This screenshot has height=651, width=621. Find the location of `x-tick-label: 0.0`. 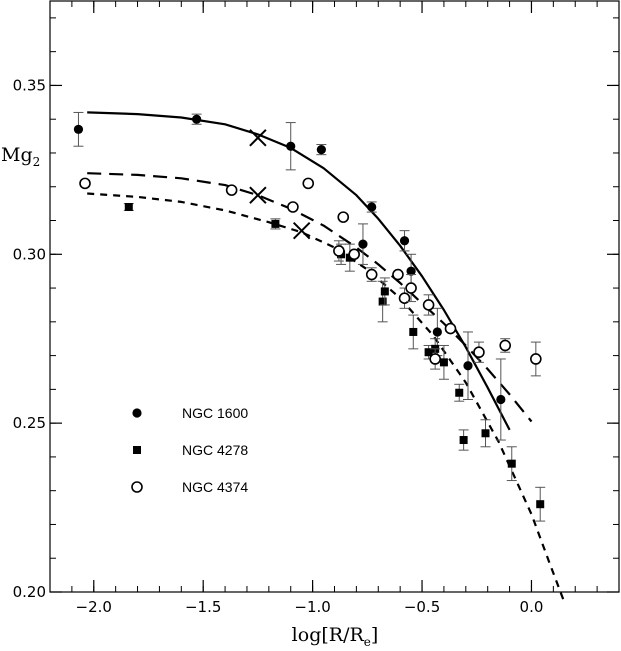

x-tick-label: 0.0 is located at coordinates (532, 607).